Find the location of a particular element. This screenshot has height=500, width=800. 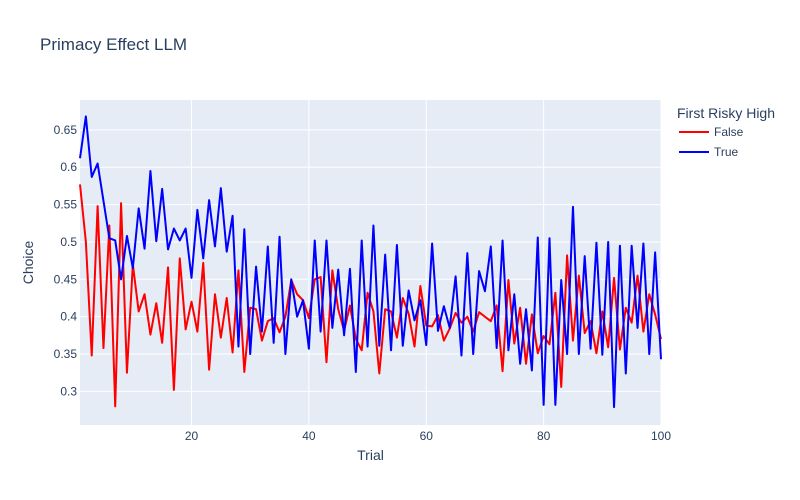

chart-title: Primacy Effect LLM is located at coordinates (113, 44).